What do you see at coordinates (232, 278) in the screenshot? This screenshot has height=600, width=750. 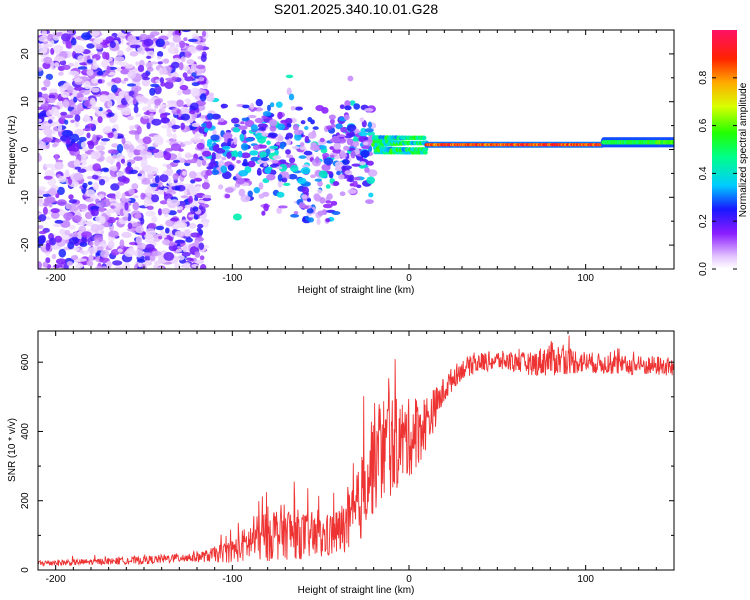 I see `spectrogram-xtick-label: -100` at bounding box center [232, 278].